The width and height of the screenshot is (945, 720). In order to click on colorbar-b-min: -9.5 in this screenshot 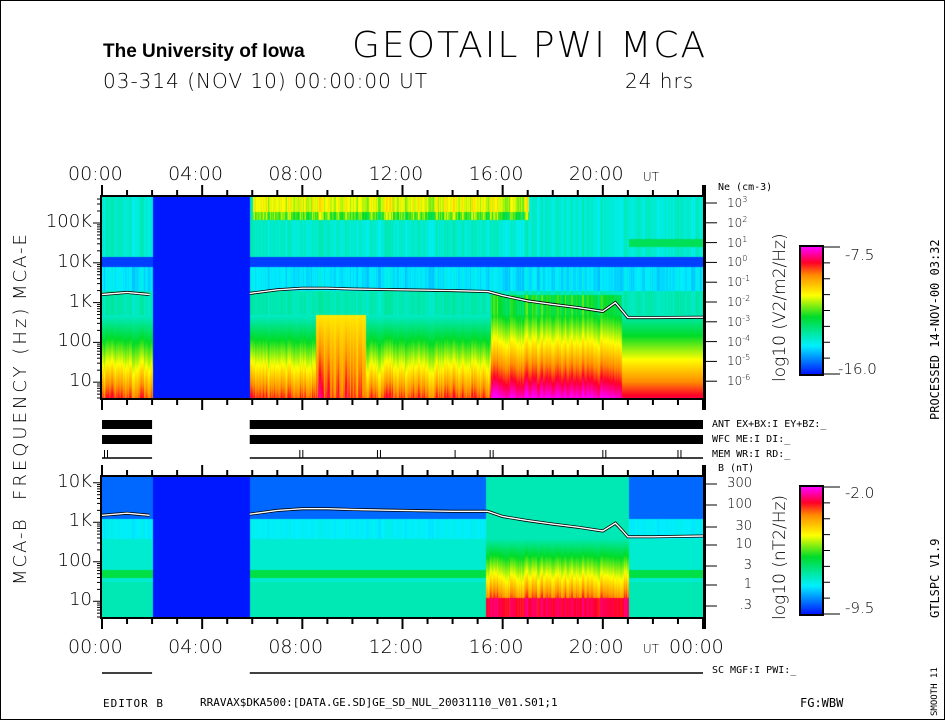, I will do `click(860, 608)`.